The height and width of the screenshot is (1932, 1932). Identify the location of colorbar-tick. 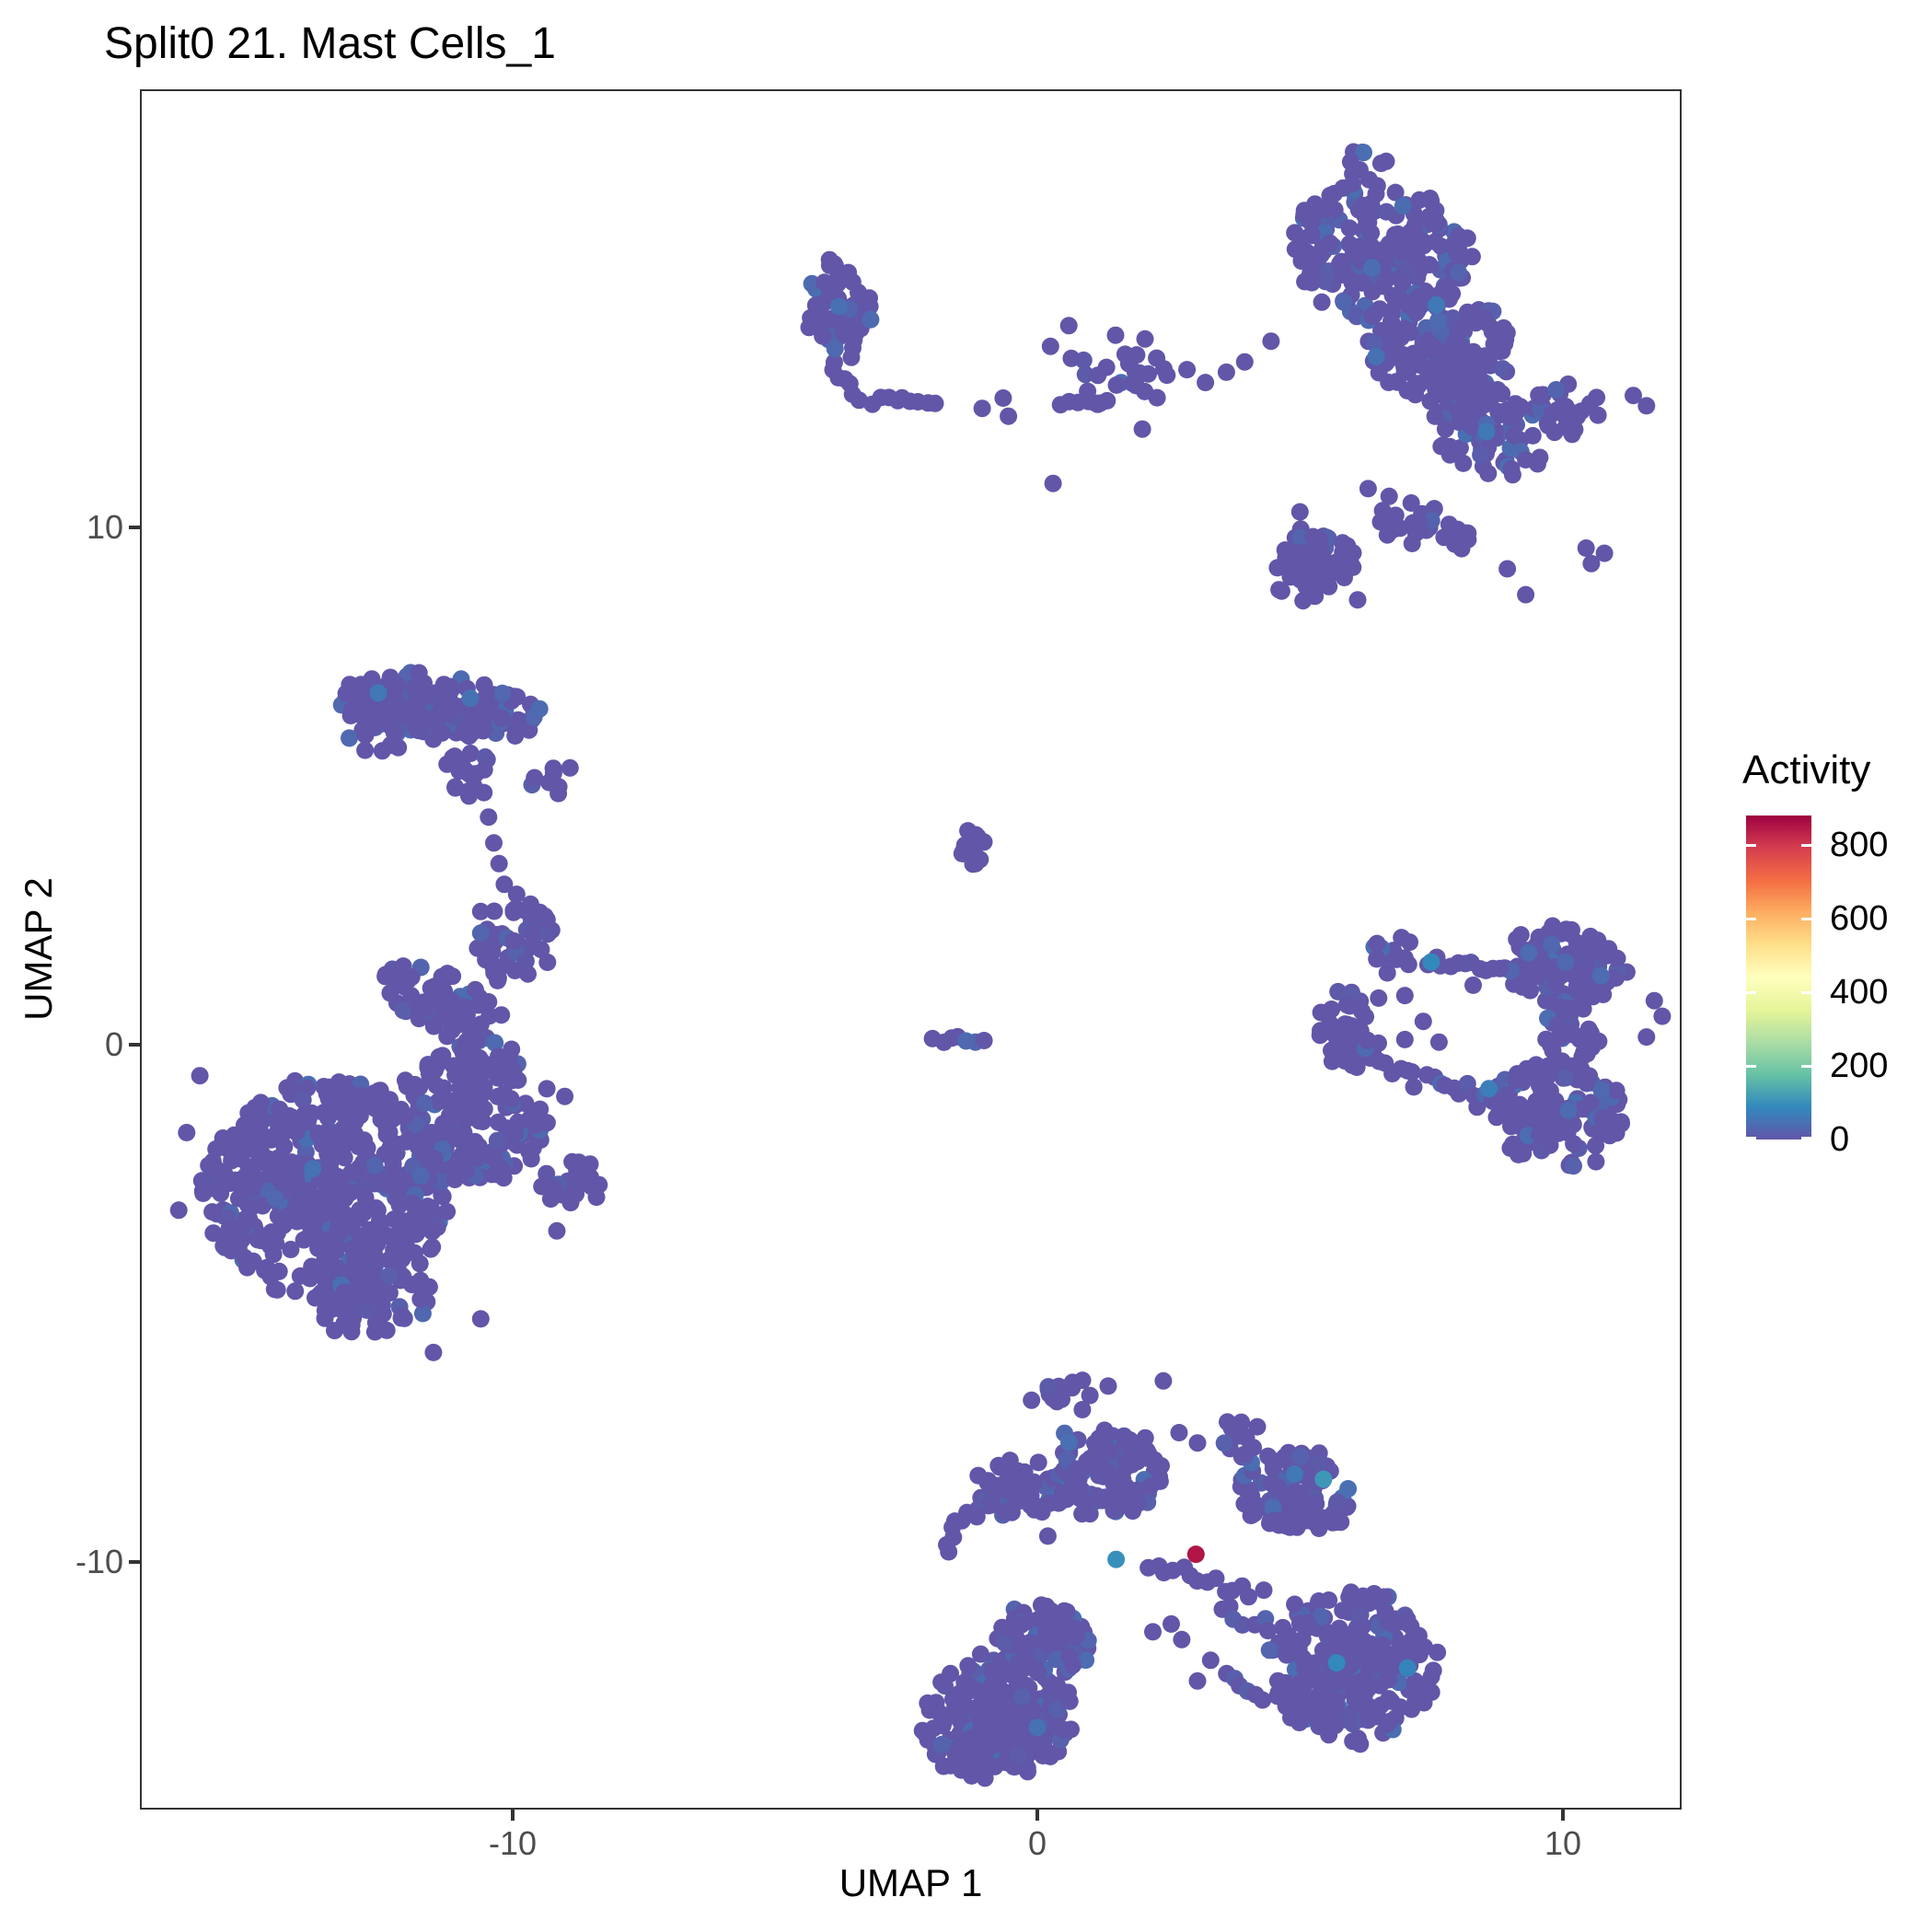
(1806, 1066).